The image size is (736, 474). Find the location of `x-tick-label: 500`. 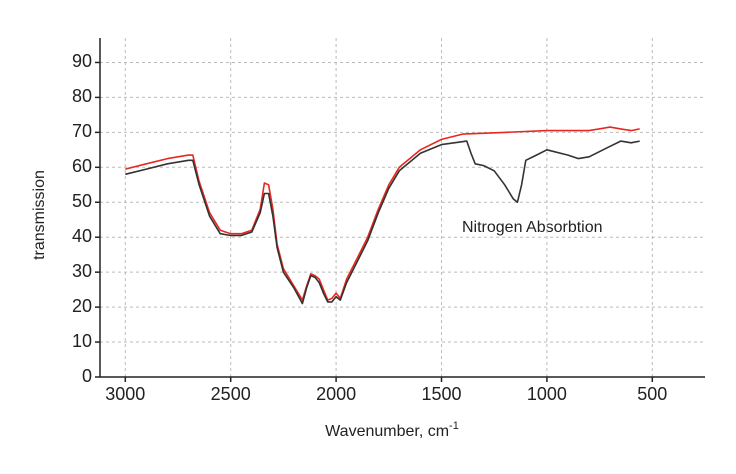

x-tick-label: 500 is located at coordinates (652, 394).